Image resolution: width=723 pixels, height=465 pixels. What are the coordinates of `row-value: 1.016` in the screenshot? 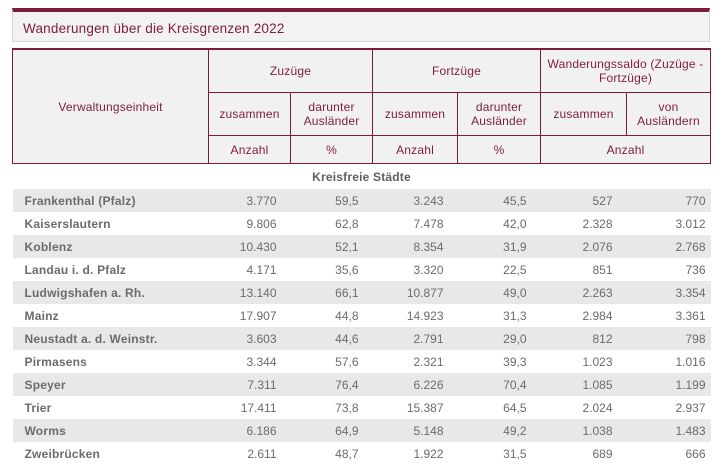 It's located at (669, 361).